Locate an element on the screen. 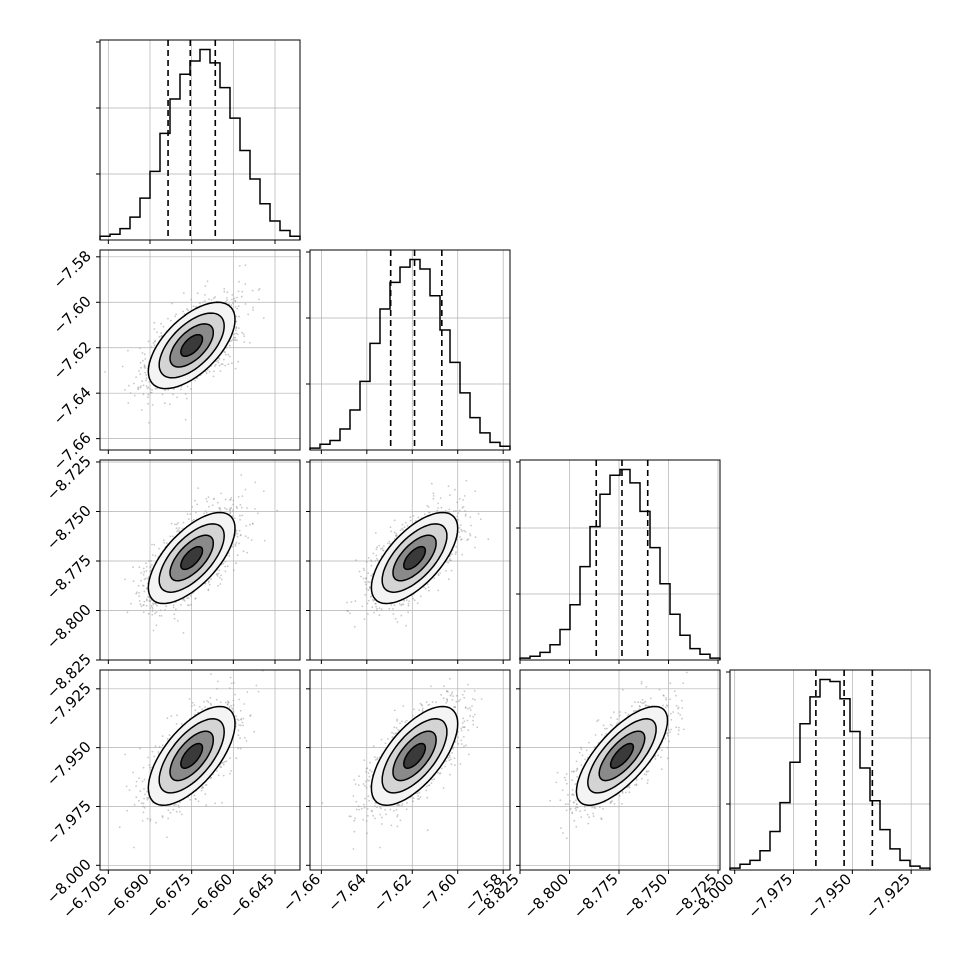  y-tick-label: −8.775 is located at coordinates (69, 577).